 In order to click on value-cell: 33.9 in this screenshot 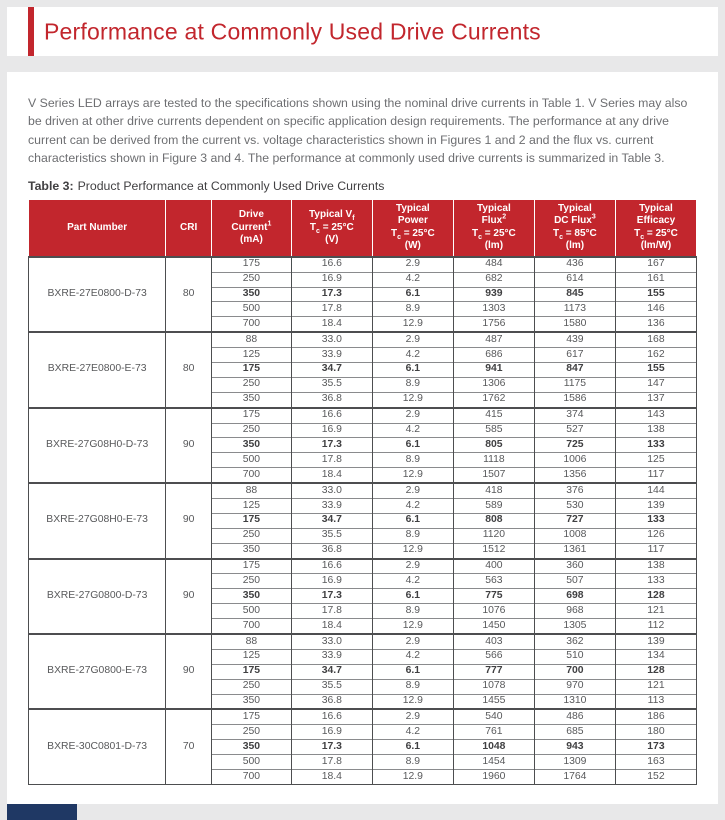, I will do `click(331, 506)`.